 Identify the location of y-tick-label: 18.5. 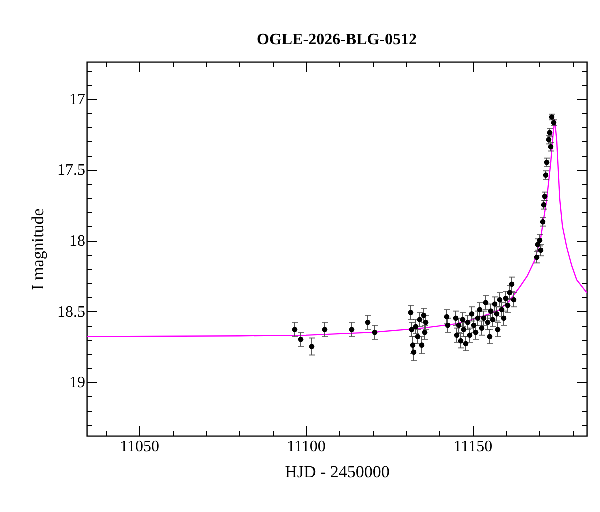
(72, 312).